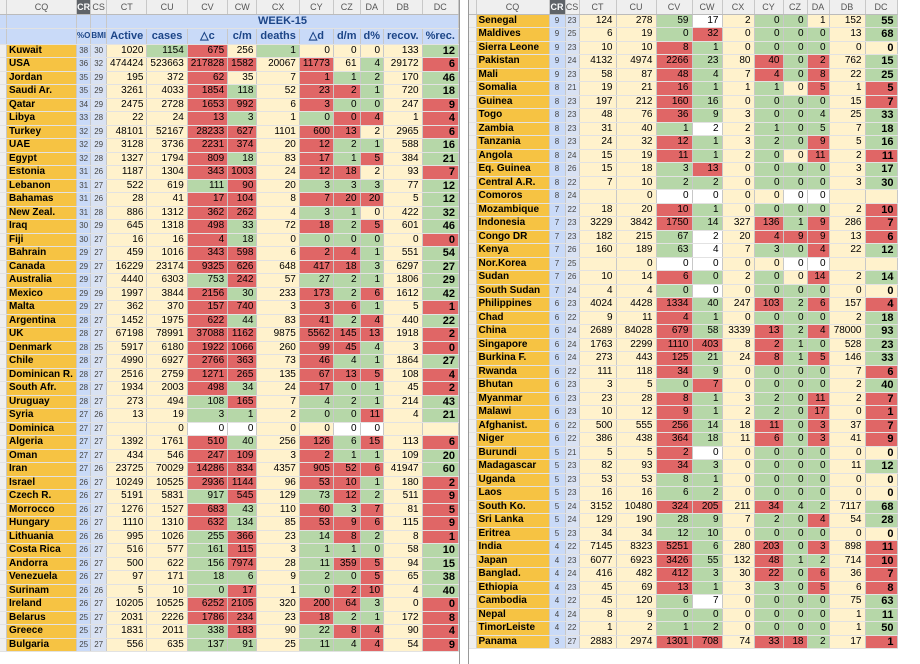 The width and height of the screenshot is (920, 664). What do you see at coordinates (316, 469) in the screenshot?
I see `data-cell: 905` at bounding box center [316, 469].